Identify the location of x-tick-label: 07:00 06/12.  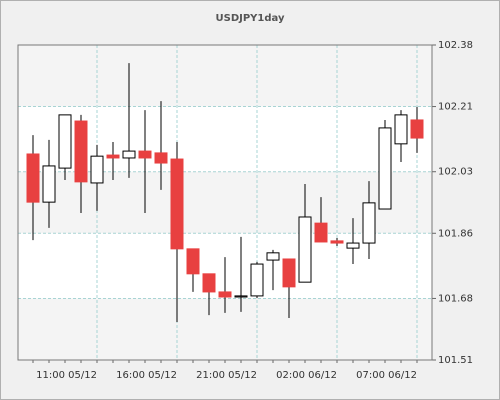
(386, 375).